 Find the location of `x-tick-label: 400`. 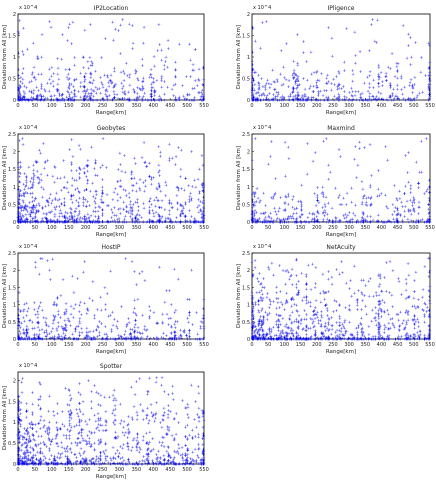

x-tick-label: 400 is located at coordinates (153, 106).